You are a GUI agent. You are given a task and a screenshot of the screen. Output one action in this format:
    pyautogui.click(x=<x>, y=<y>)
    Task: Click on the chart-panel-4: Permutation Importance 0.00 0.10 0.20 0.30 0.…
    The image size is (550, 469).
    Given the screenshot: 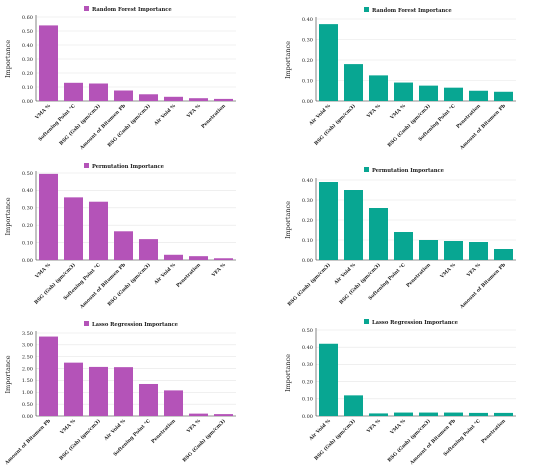 What is the action you would take?
    pyautogui.click(x=400, y=239)
    